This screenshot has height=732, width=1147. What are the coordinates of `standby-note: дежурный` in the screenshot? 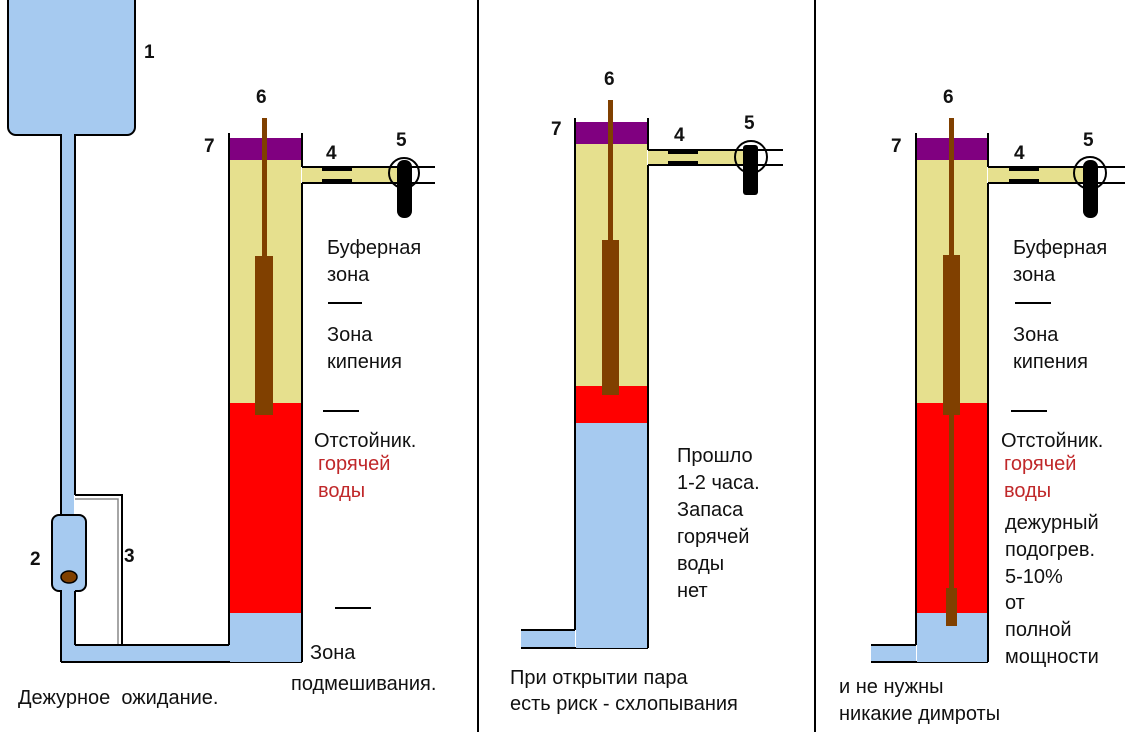 It's located at (1052, 523).